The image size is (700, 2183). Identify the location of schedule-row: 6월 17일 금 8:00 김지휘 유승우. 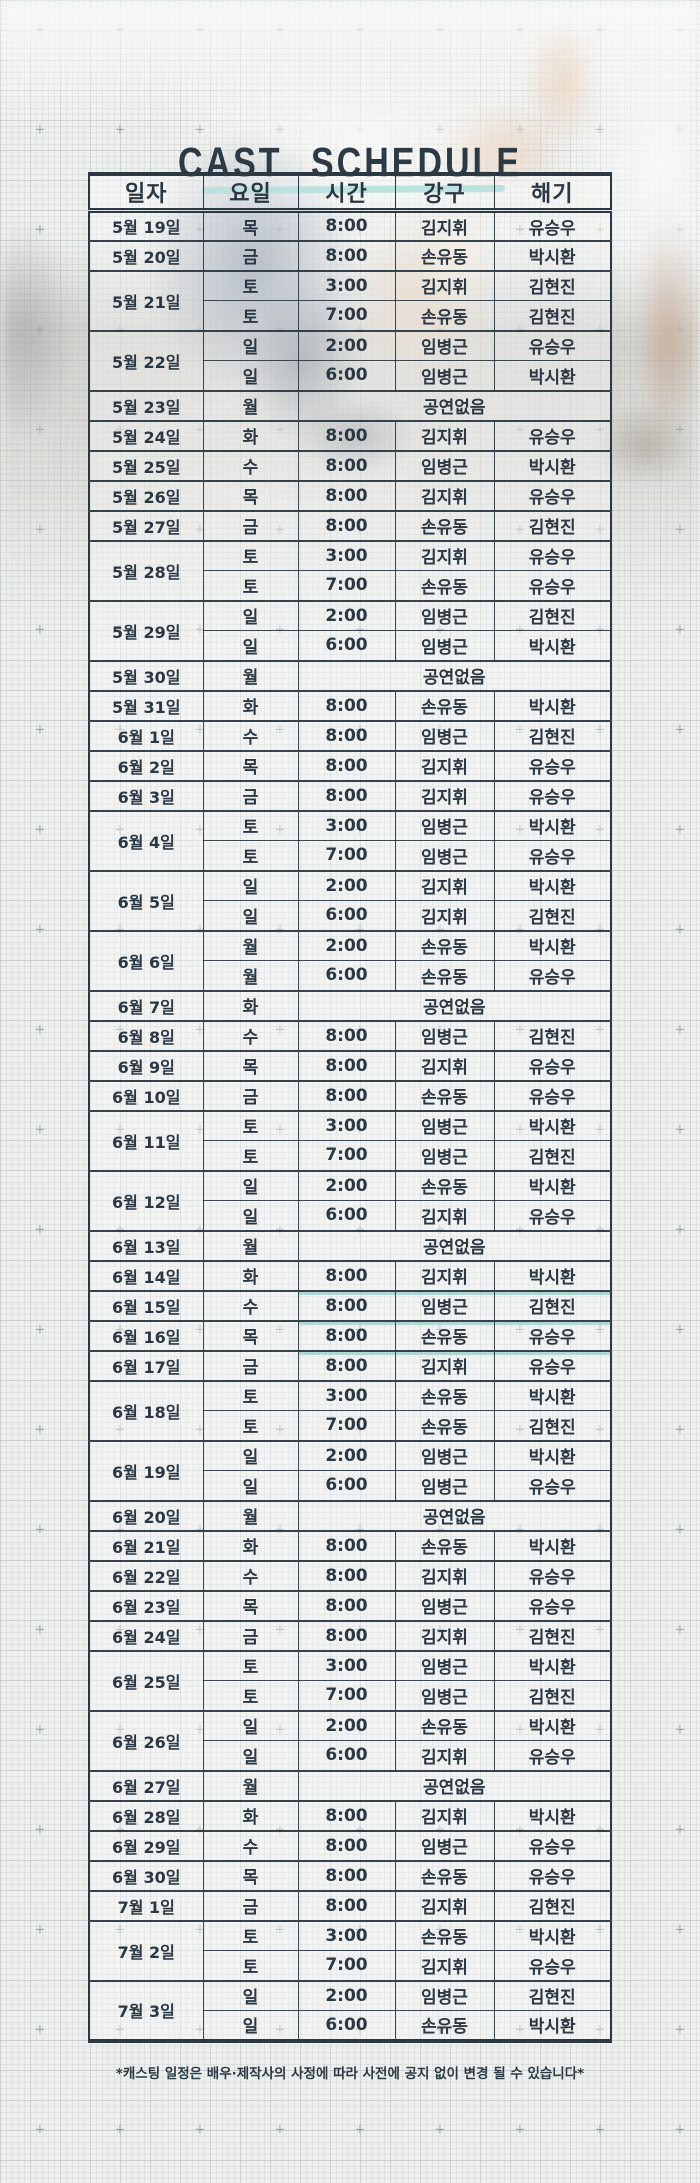
(350, 1365).